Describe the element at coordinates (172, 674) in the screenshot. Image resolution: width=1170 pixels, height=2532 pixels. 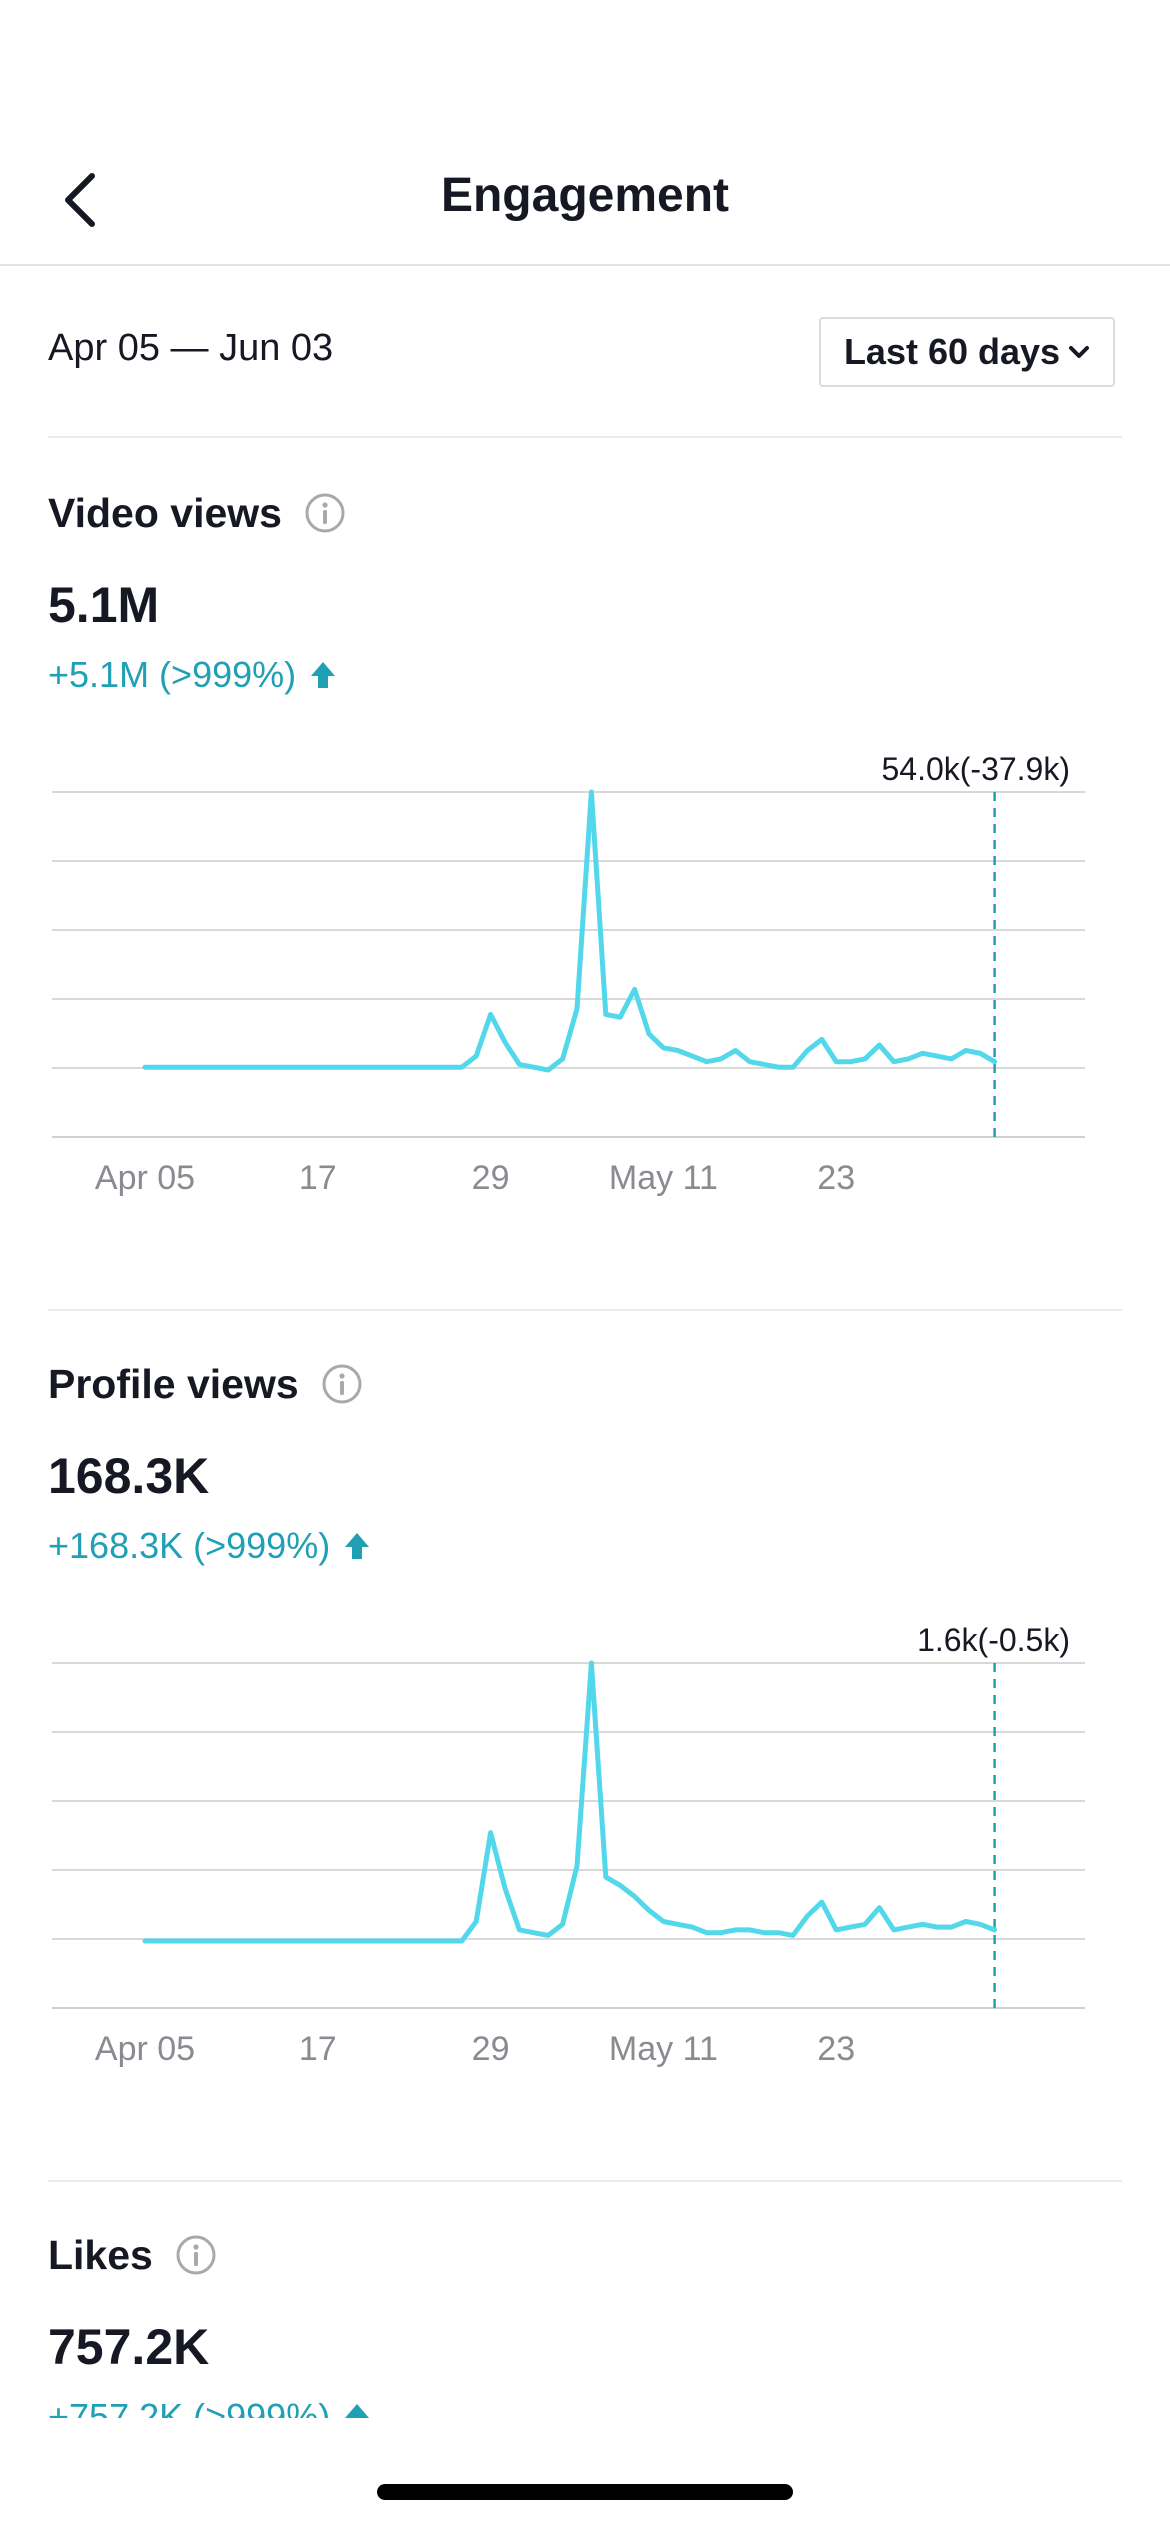
I see `metric-change-label: +5.1M (>999%)` at that location.